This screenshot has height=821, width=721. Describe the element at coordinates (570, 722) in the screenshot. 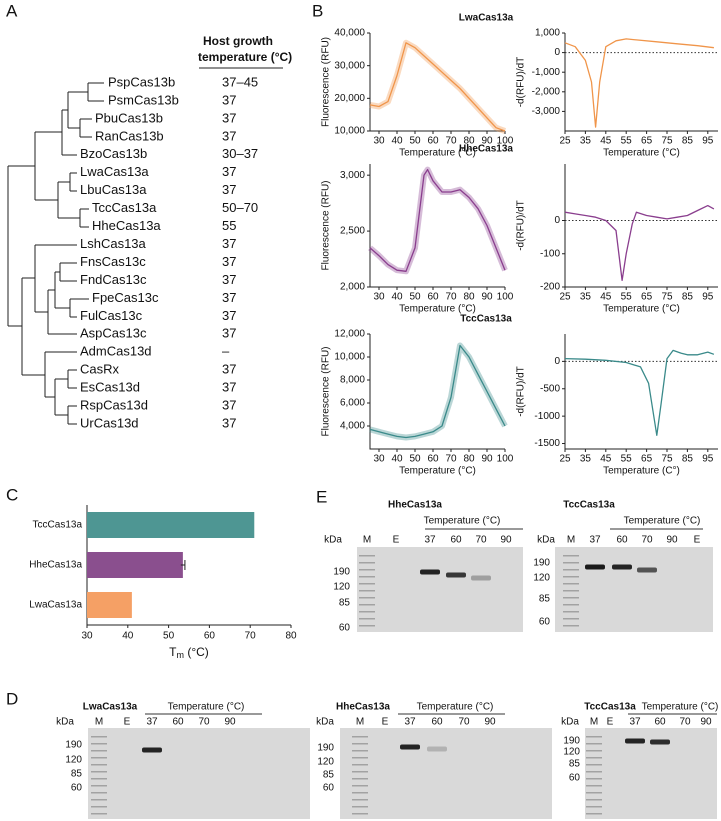

I see `kda-label: kDa` at that location.